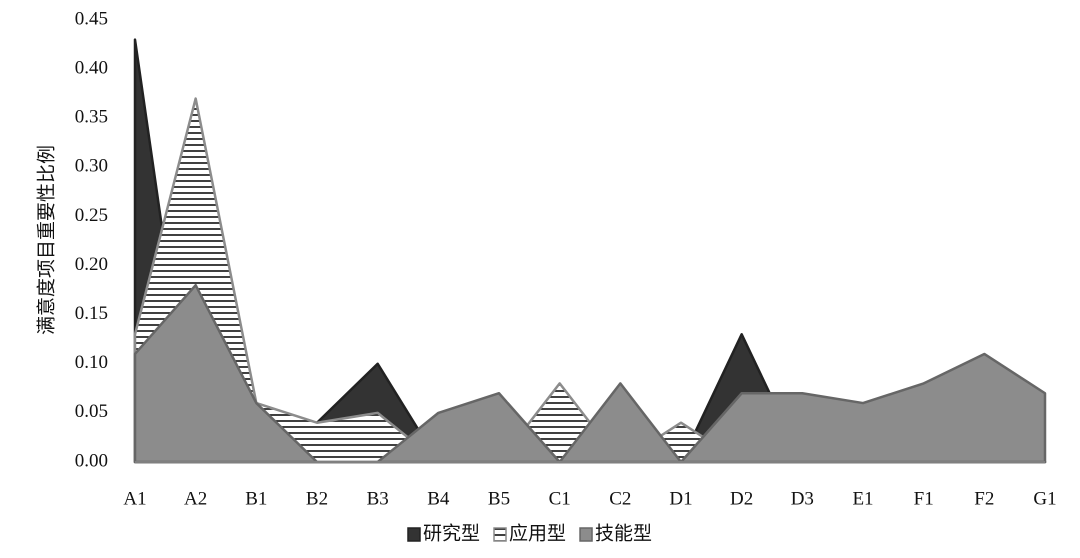 This screenshot has width=1080, height=558. Describe the element at coordinates (537, 533) in the screenshot. I see `legend-label: 应用型` at that location.